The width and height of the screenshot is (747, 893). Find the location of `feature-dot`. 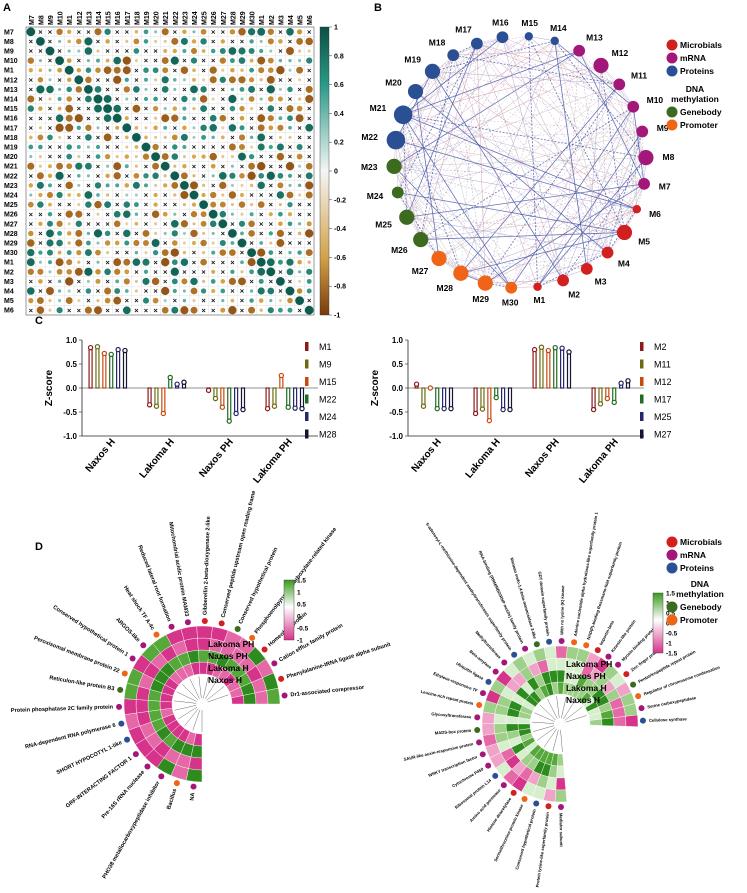

feature-dot is located at coordinates (503, 785).